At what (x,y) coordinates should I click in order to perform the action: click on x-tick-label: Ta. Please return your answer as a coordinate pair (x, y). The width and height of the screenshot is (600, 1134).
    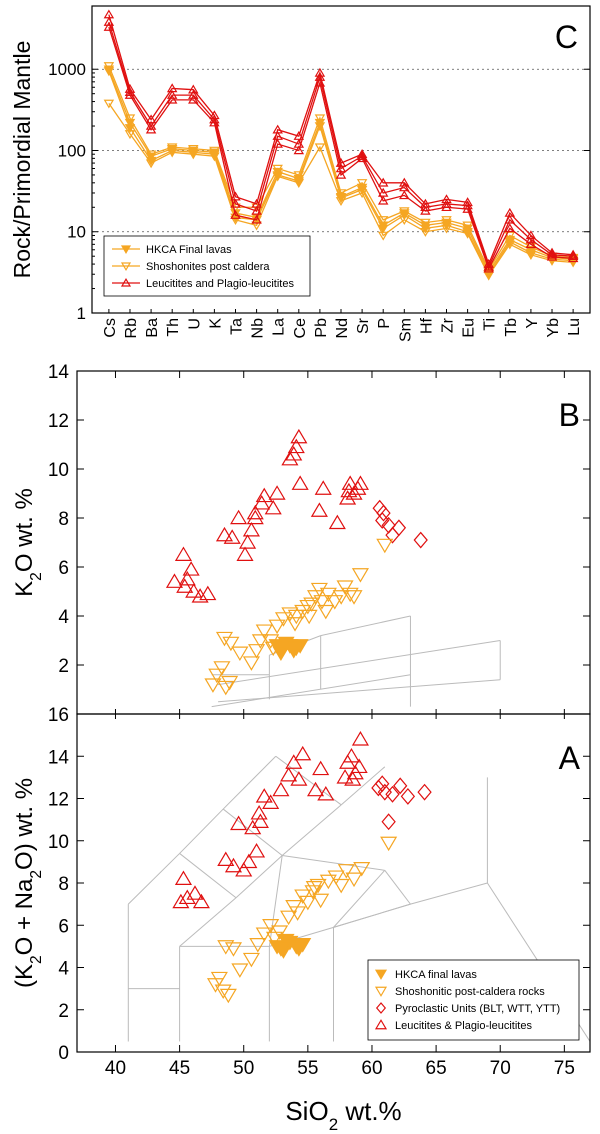
    Looking at the image, I should click on (236, 326).